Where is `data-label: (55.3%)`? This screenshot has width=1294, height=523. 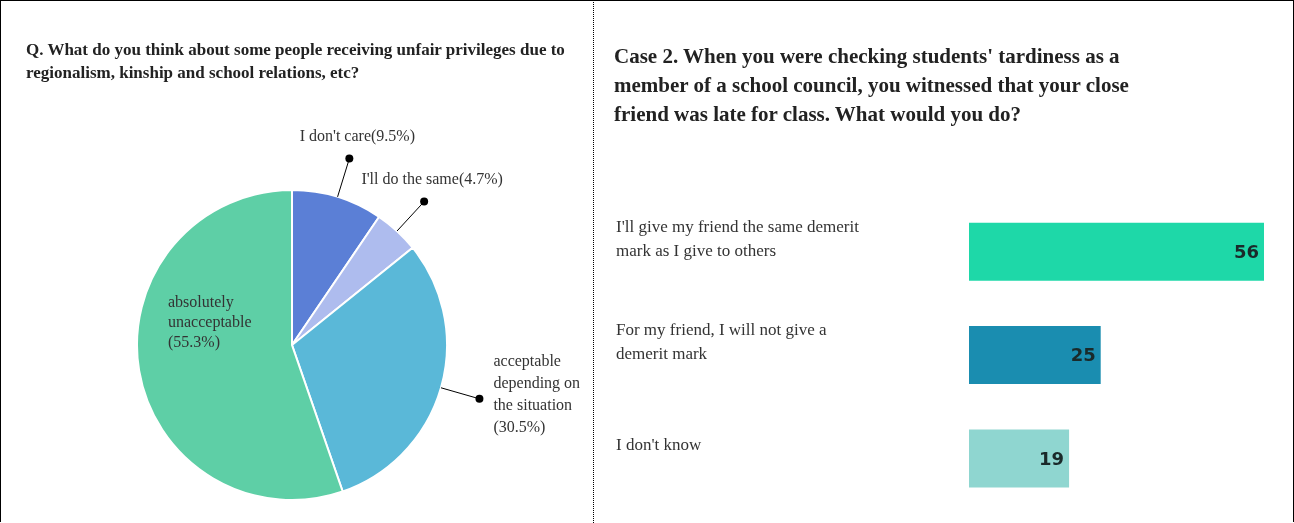
data-label: (55.3%) is located at coordinates (194, 342).